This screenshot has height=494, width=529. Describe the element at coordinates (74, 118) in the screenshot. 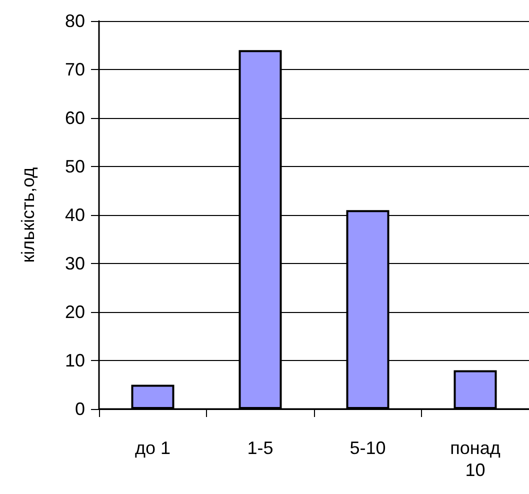

I see `y-tick-label: 60` at that location.